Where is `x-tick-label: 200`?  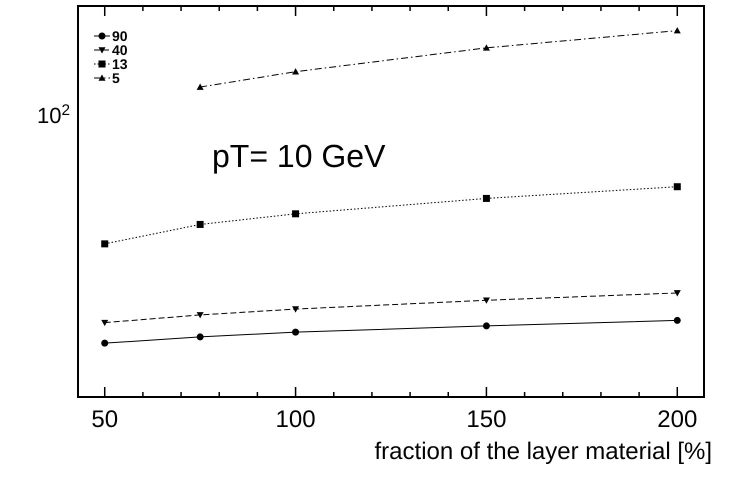
x-tick-label: 200 is located at coordinates (677, 419).